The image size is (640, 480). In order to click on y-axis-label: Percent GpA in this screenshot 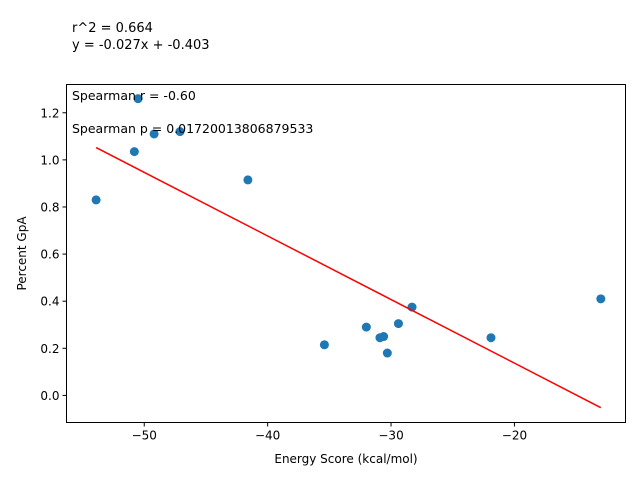, I will do `click(22, 253)`.